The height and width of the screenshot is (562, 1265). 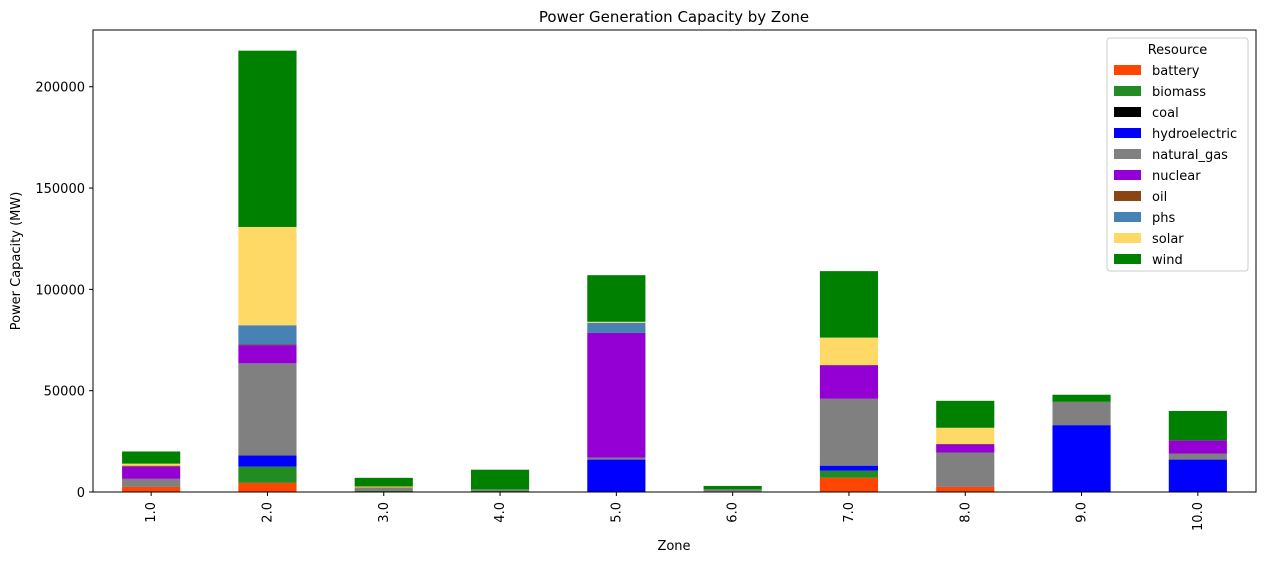 What do you see at coordinates (1127, 112) in the screenshot?
I see `legend-swatch-coal` at bounding box center [1127, 112].